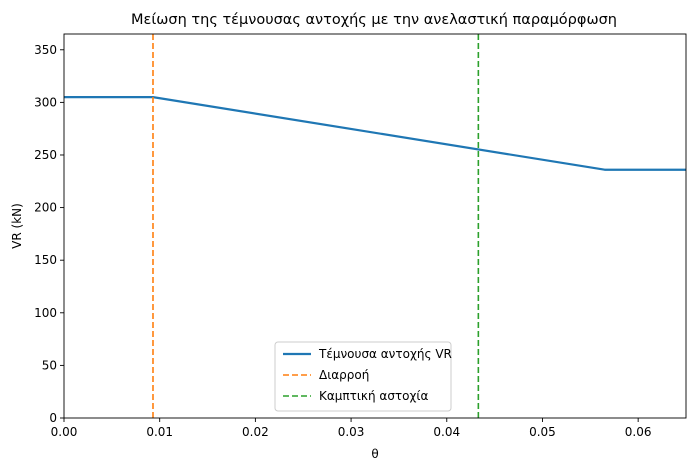  What do you see at coordinates (45, 102) in the screenshot?
I see `y-tick-label: 300` at bounding box center [45, 102].